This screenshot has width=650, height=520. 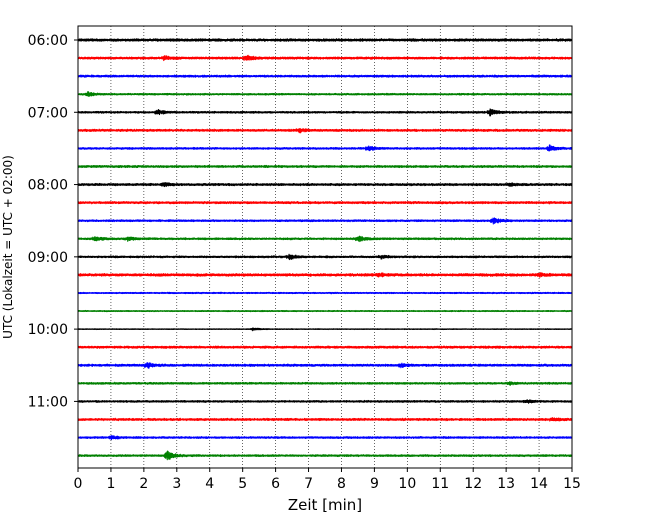 What do you see at coordinates (325, 505) in the screenshot?
I see `x-axis-label: Zeit [min]` at bounding box center [325, 505].